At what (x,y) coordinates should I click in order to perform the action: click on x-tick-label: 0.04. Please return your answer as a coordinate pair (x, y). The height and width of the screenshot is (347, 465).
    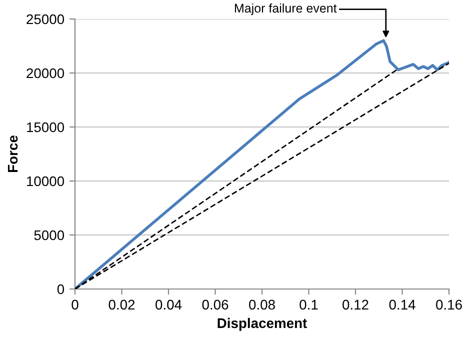
    Looking at the image, I should click on (169, 305).